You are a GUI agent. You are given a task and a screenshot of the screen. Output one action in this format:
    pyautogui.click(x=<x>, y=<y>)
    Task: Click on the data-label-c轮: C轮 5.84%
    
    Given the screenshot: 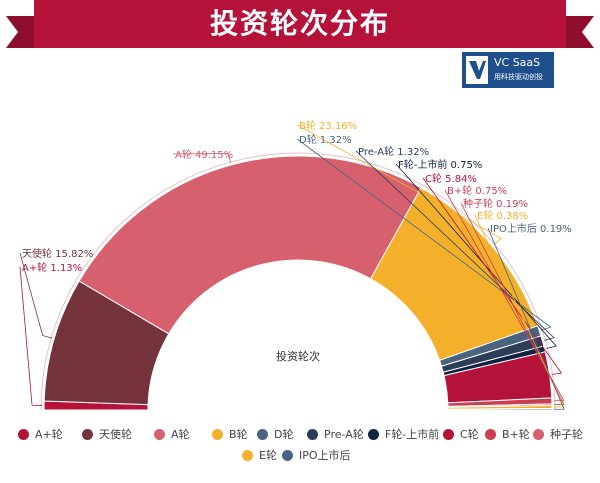 What is the action you would take?
    pyautogui.click(x=451, y=178)
    